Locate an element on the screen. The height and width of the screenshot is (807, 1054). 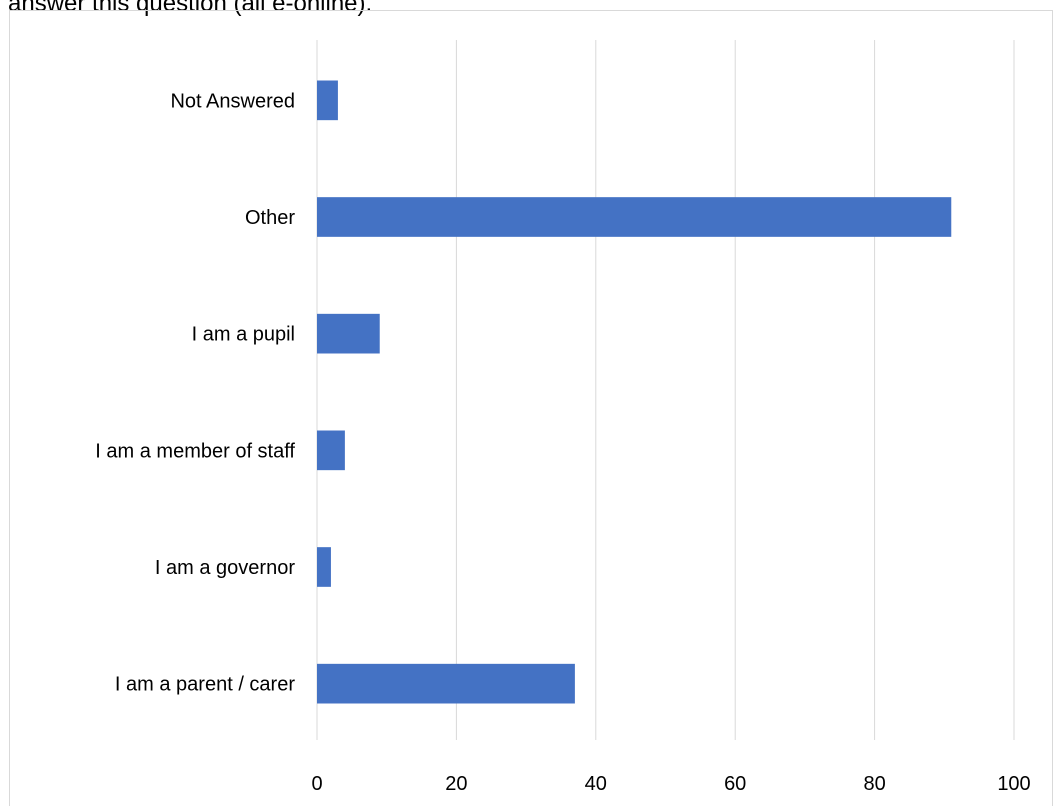
x-tick-label: 0 is located at coordinates (316, 784).